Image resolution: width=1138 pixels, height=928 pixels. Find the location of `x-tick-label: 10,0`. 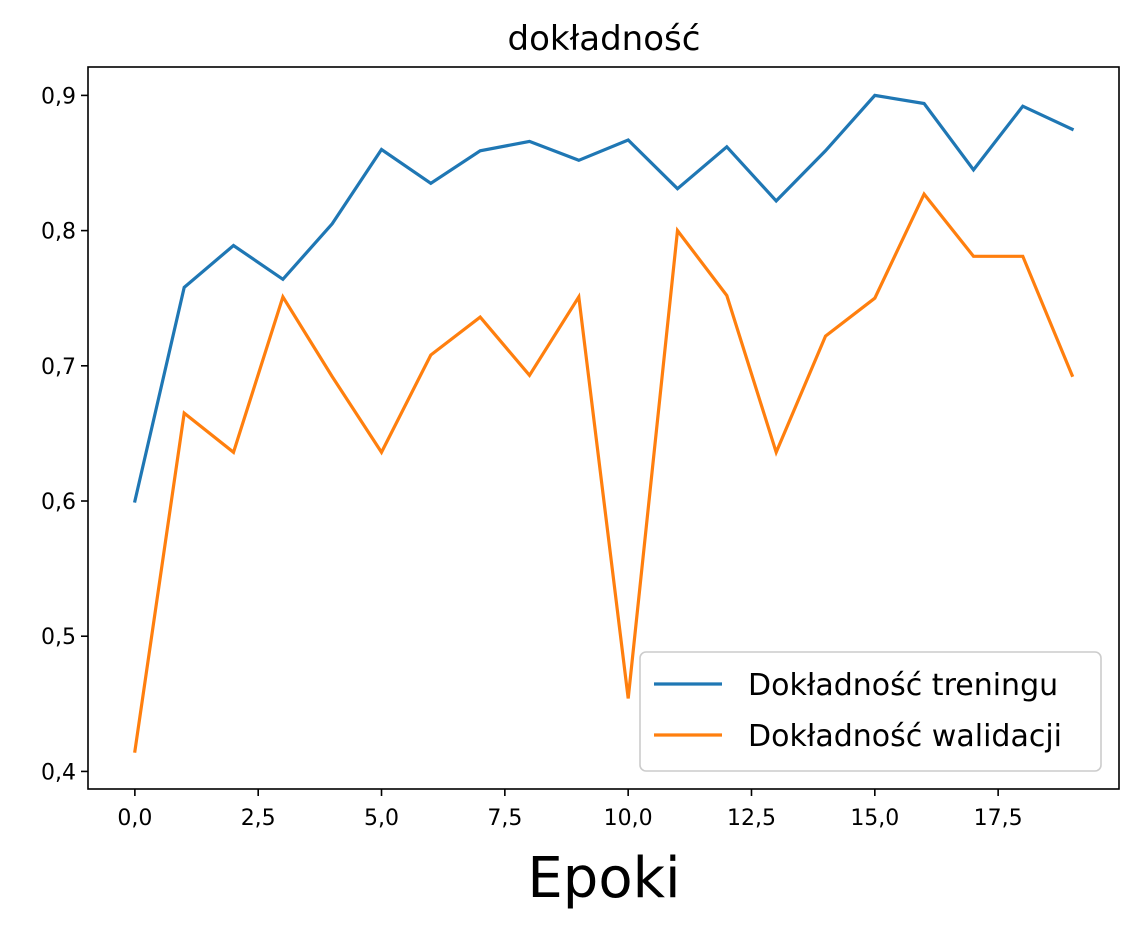

x-tick-label: 10,0 is located at coordinates (628, 818).